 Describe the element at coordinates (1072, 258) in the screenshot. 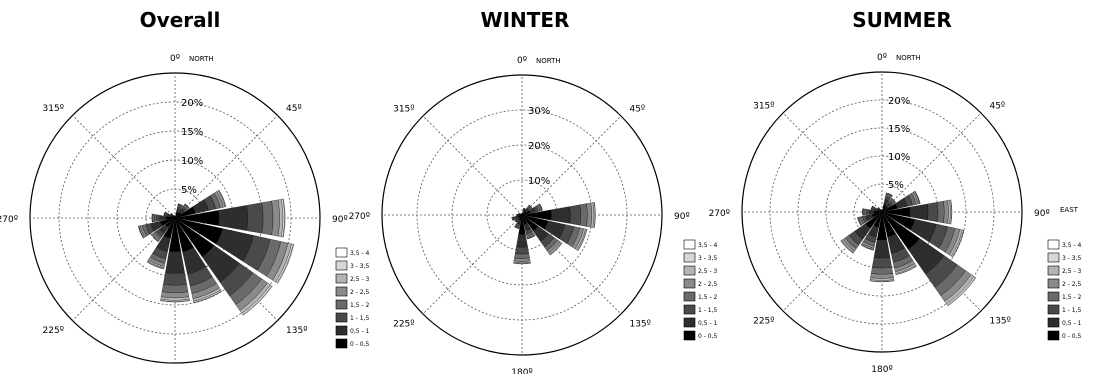

I see `legend-label: 3 - 3,5` at that location.